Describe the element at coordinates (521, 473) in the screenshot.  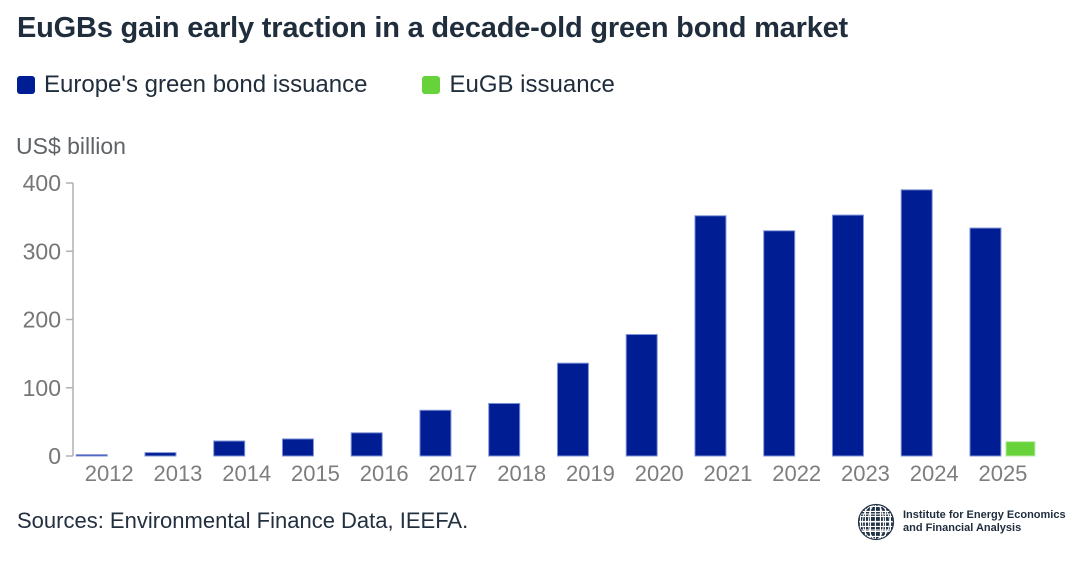
I see `x-axis-label-2018: 2018` at that location.